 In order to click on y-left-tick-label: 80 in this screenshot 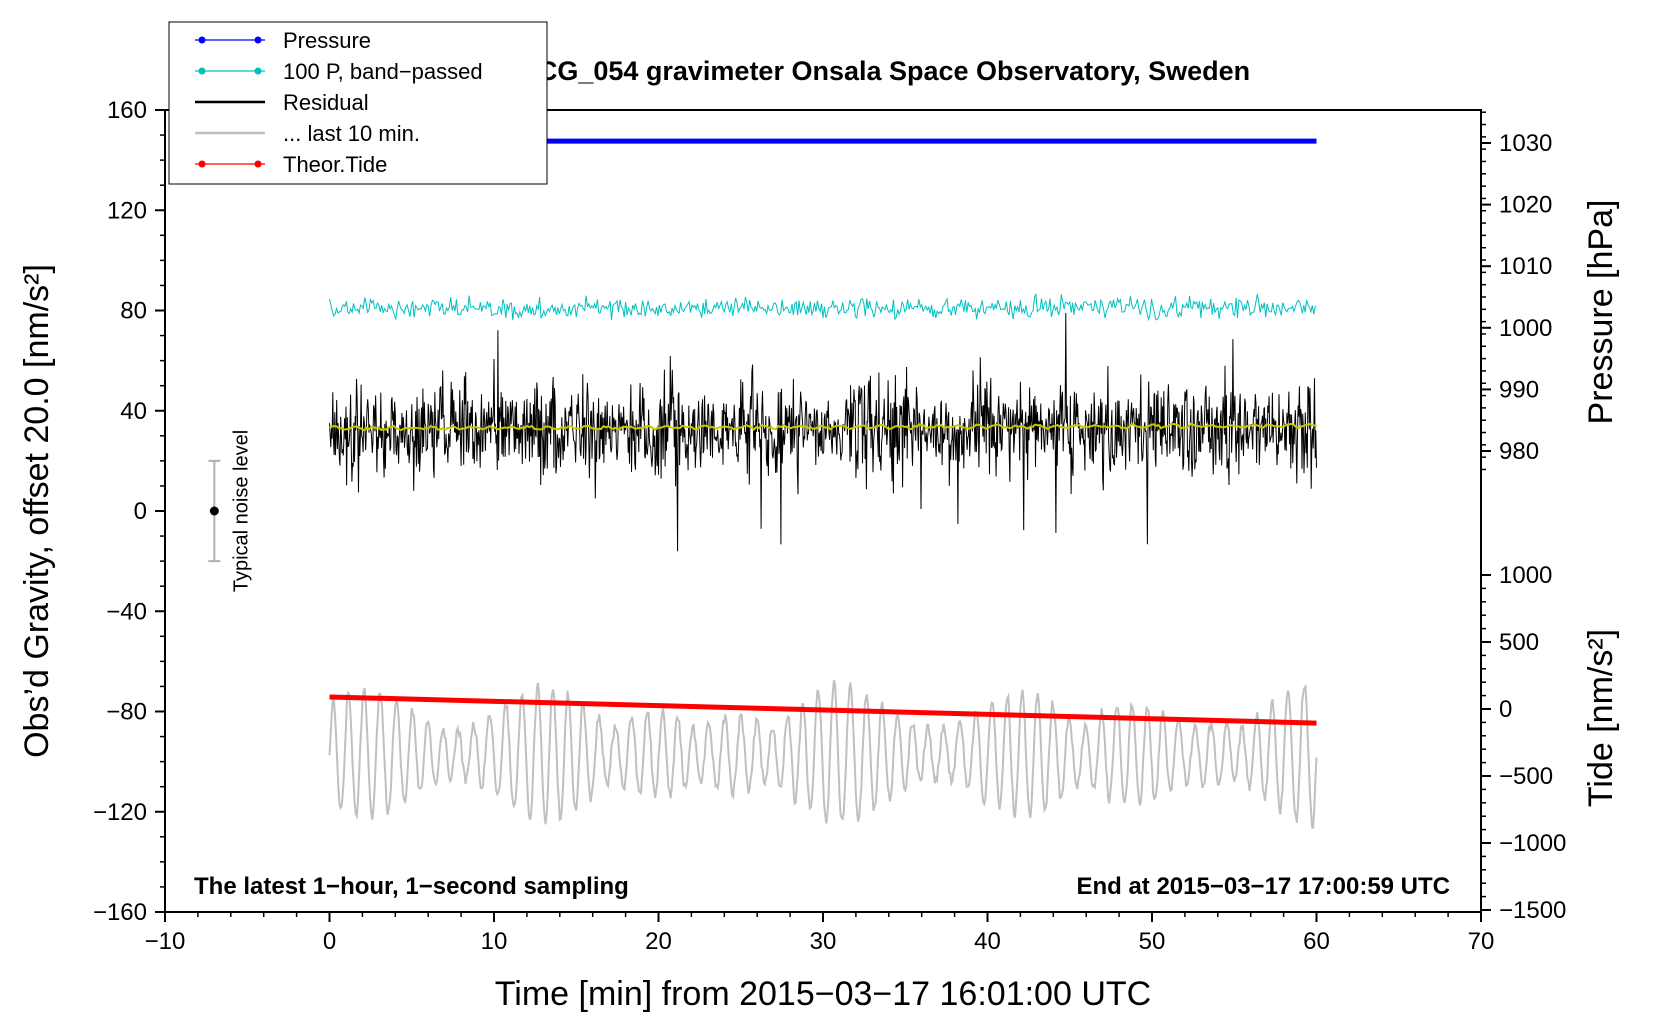, I will do `click(133, 311)`.